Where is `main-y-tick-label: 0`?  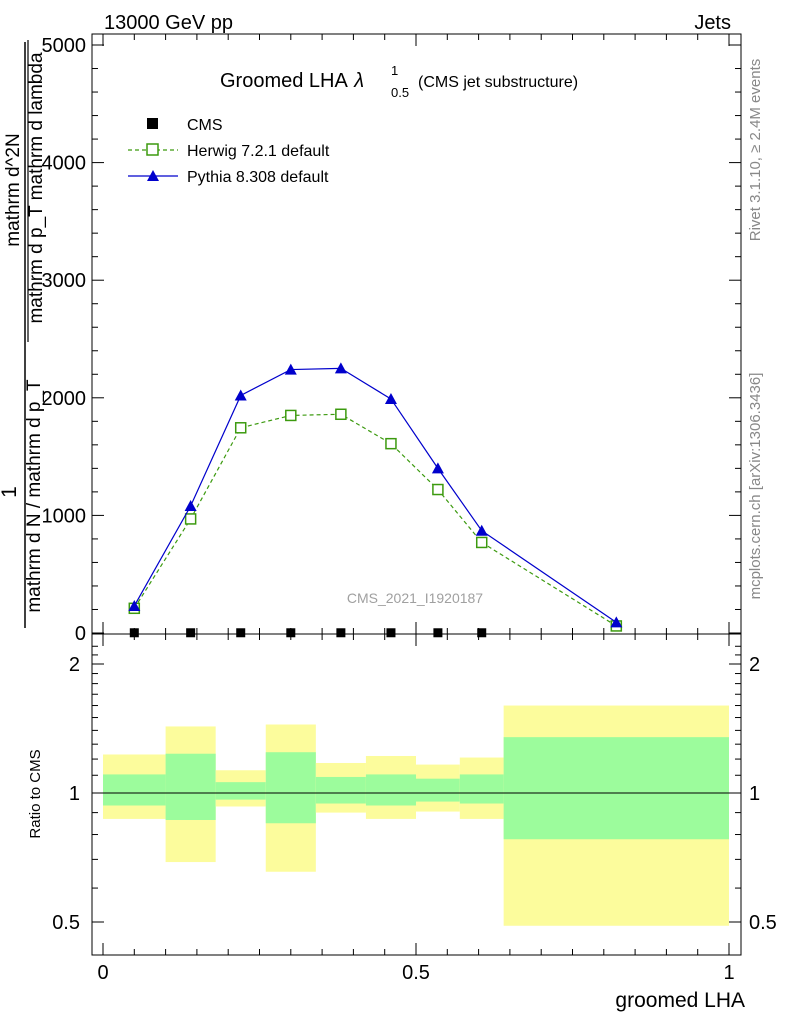 main-y-tick-label: 0 is located at coordinates (80, 634).